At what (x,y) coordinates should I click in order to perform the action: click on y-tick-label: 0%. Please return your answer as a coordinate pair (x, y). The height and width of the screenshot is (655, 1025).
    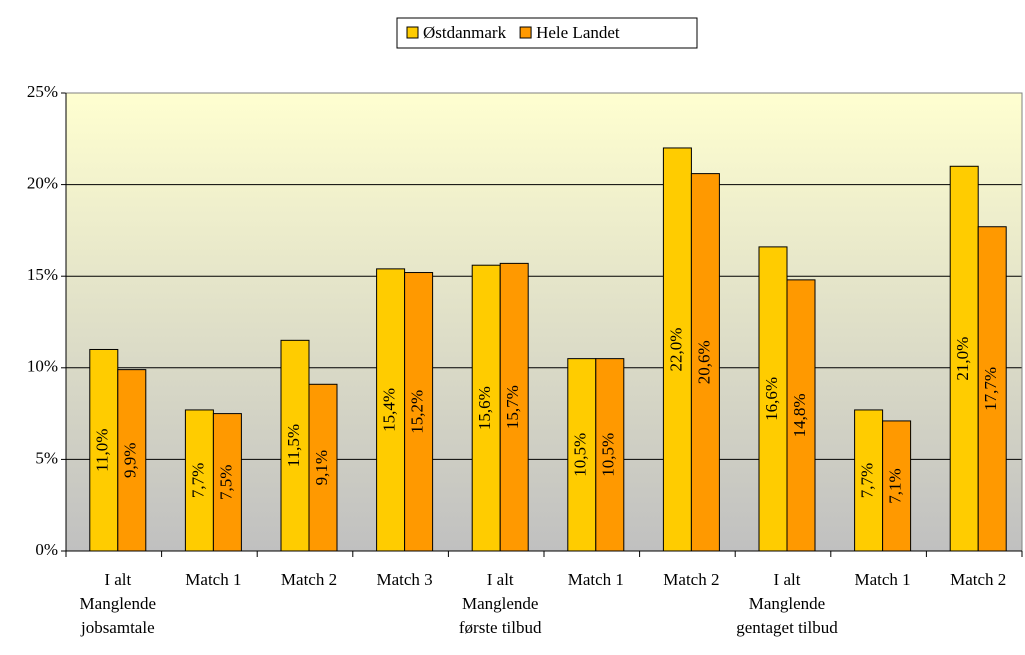
    Looking at the image, I should click on (46, 549).